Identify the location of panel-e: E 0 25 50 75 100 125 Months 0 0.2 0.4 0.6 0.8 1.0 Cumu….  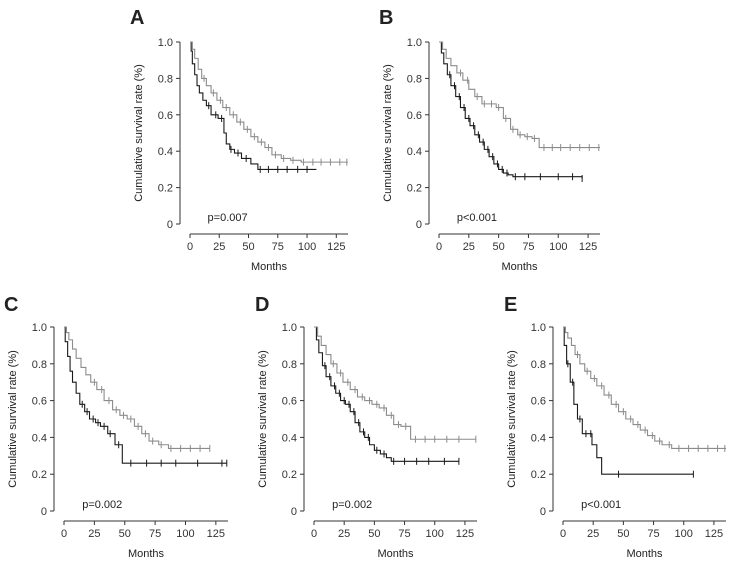
(615, 427).